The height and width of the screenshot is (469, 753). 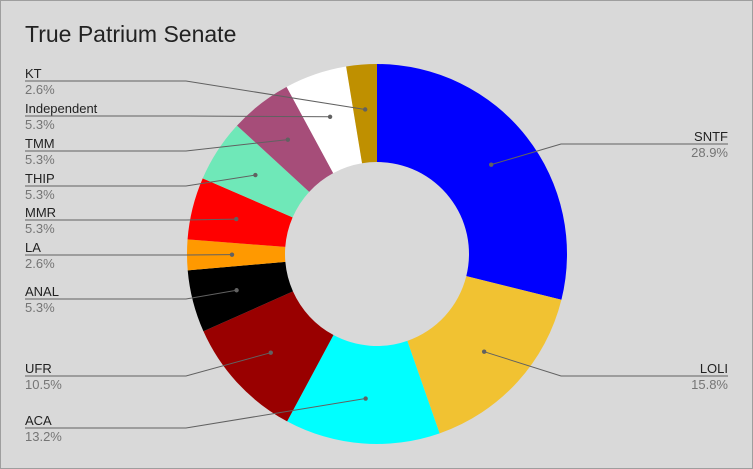 I want to click on leader-line-ufr, so click(x=148, y=364).